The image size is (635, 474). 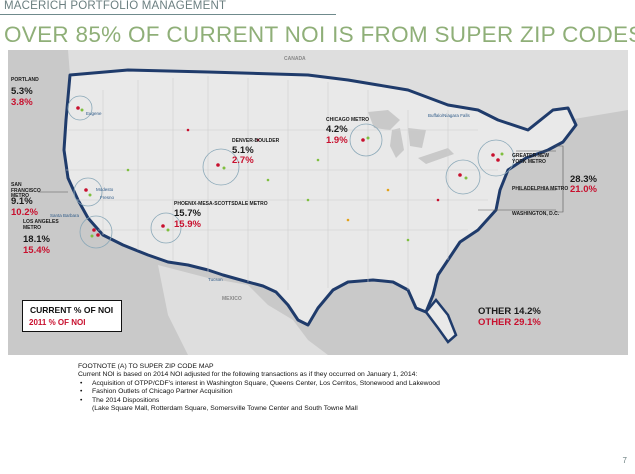 I want to click on region-la-prior: 15.4%, so click(x=36, y=250).